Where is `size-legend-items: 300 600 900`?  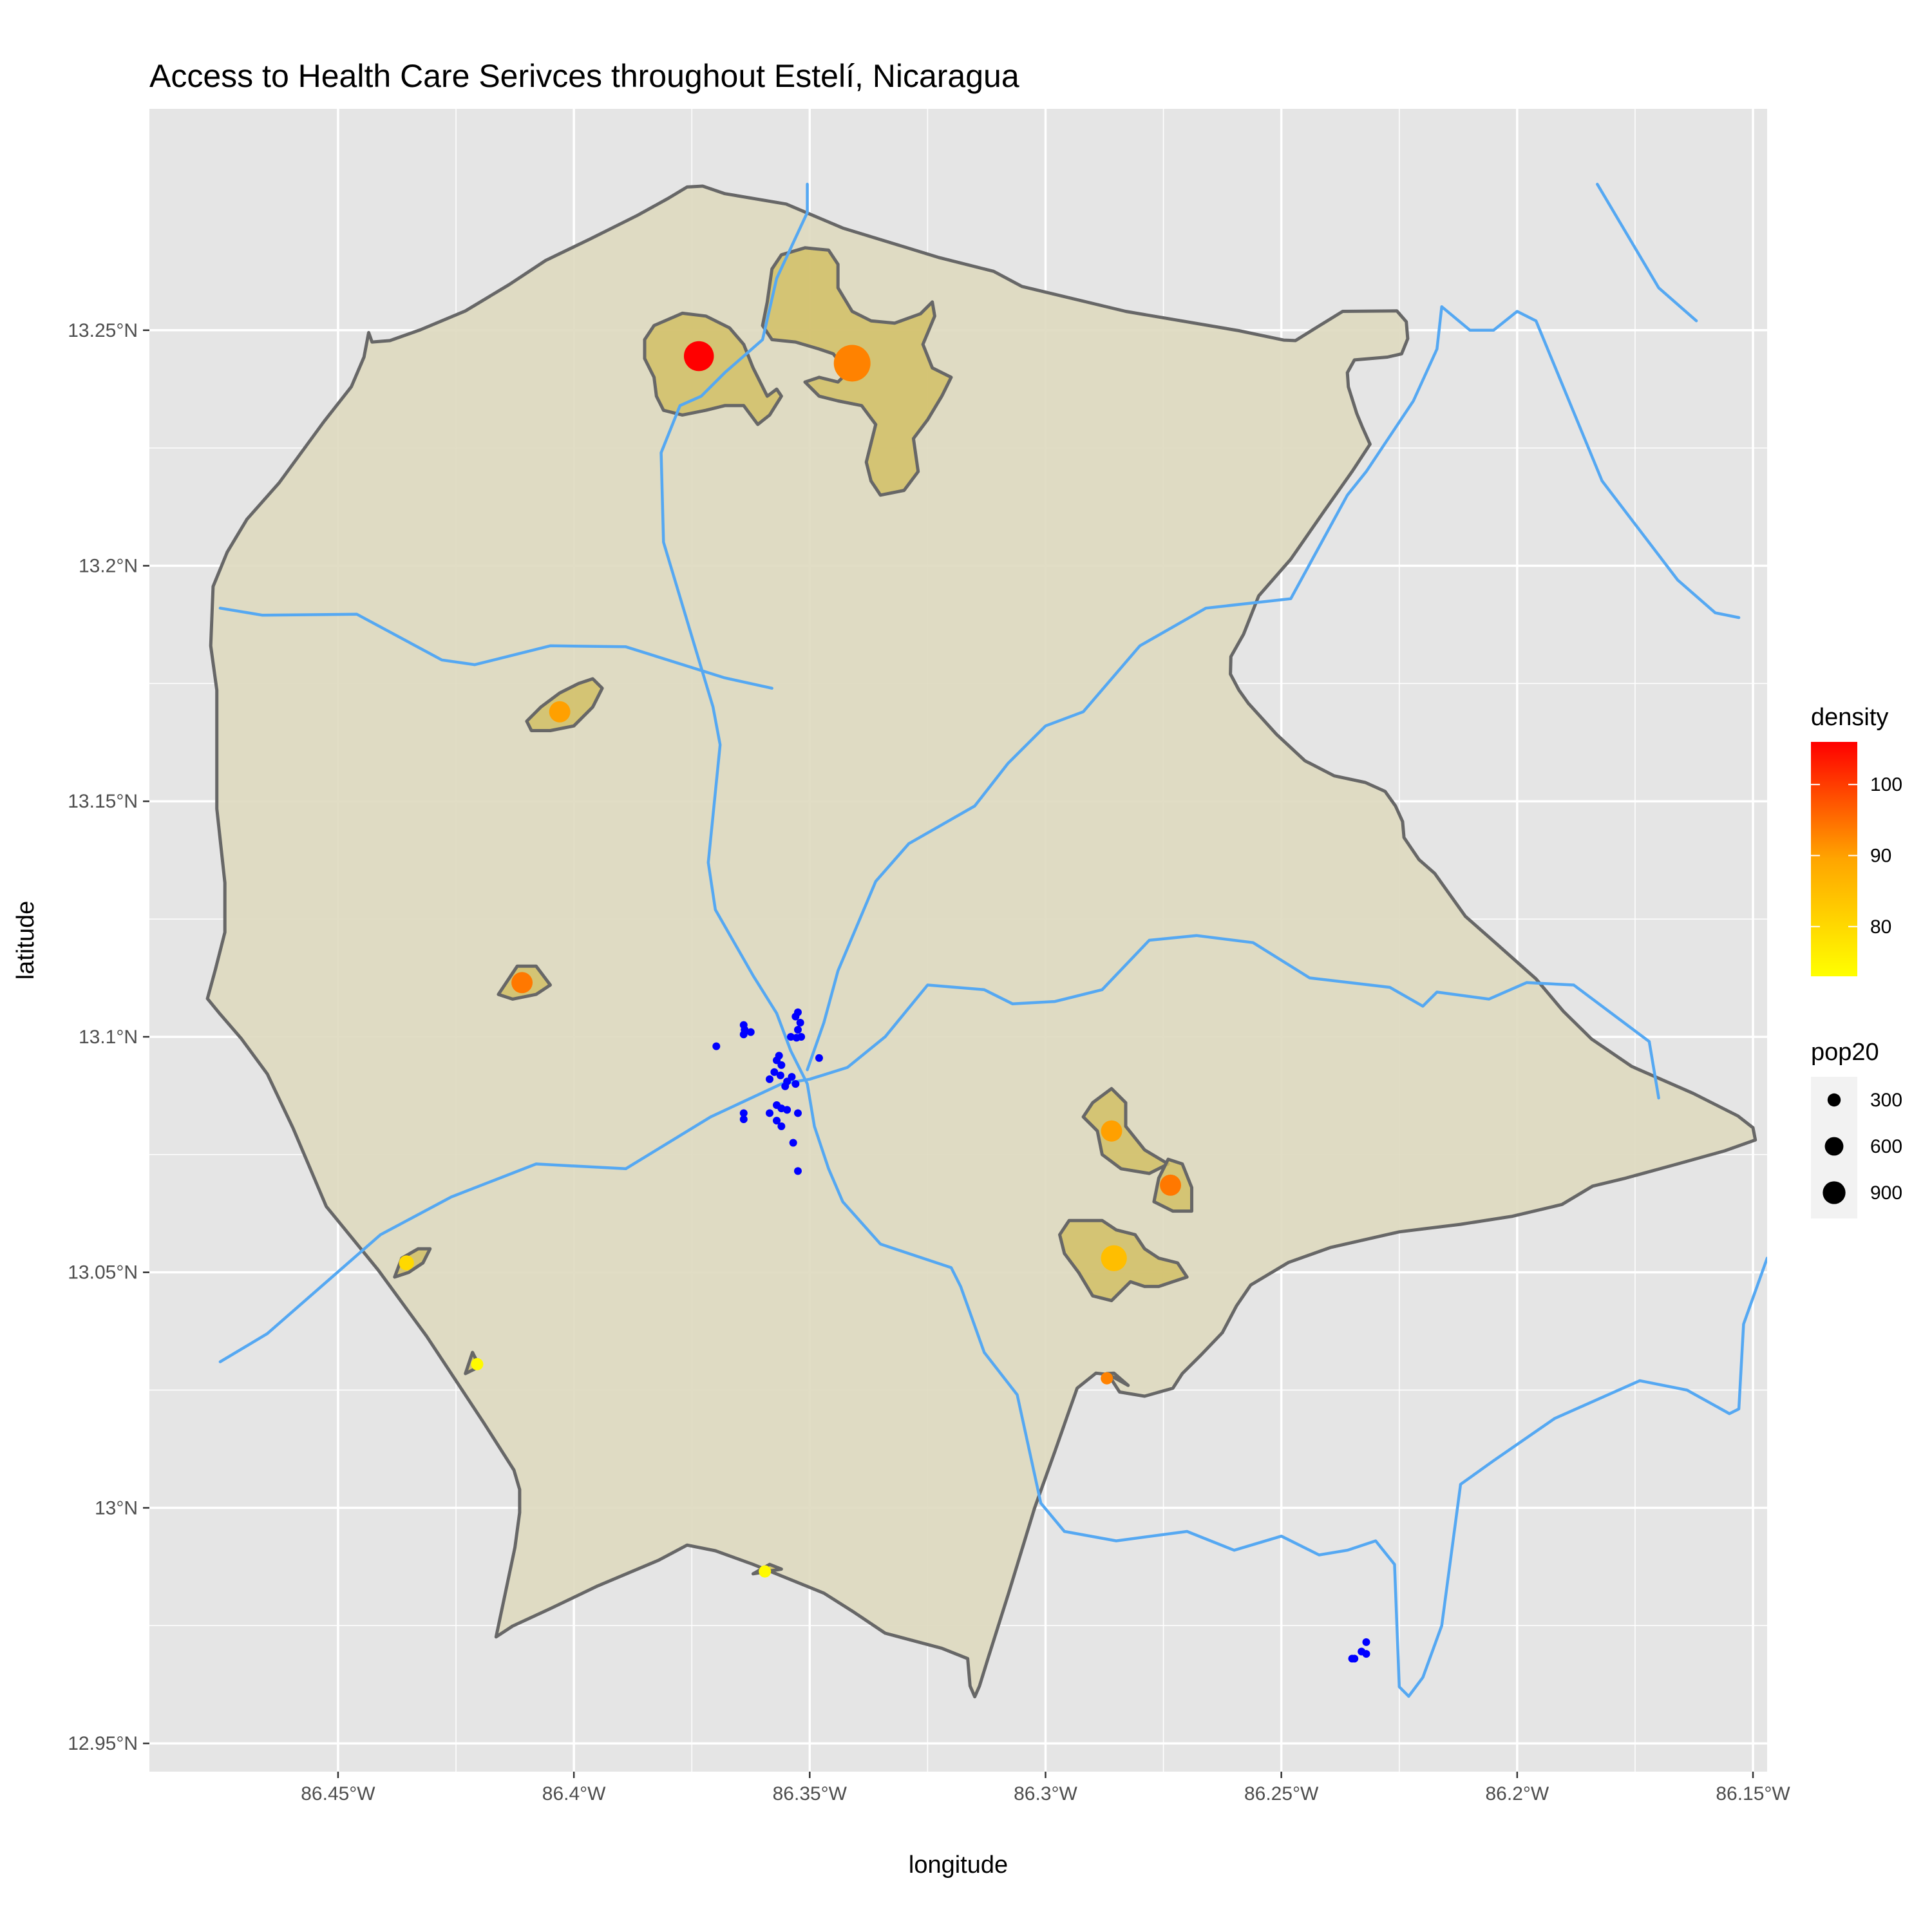 size-legend-items: 300 600 900 is located at coordinates (1863, 1147).